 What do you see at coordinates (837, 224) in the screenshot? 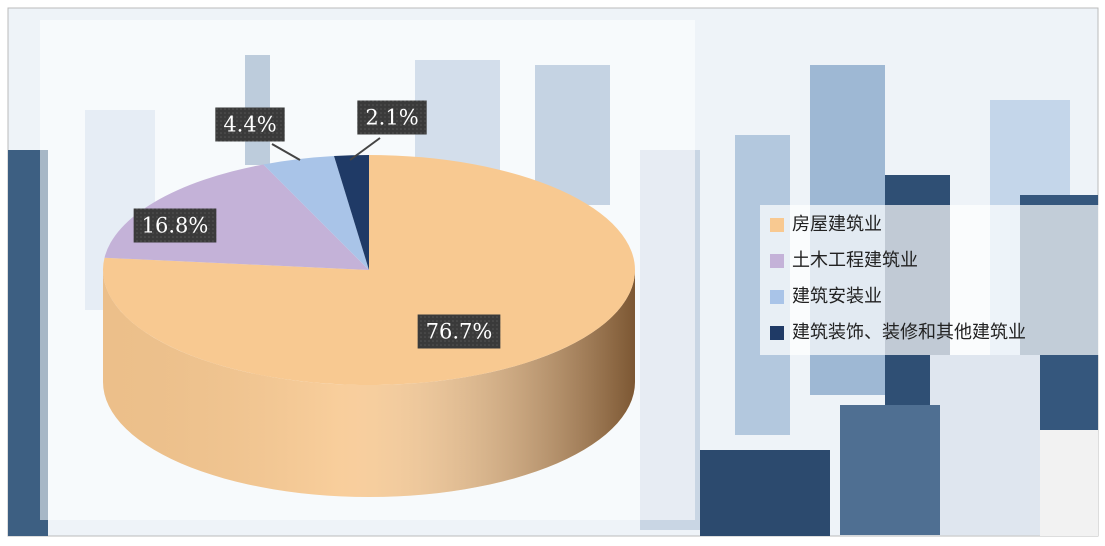
I see `legend-label: 房屋建筑业` at bounding box center [837, 224].